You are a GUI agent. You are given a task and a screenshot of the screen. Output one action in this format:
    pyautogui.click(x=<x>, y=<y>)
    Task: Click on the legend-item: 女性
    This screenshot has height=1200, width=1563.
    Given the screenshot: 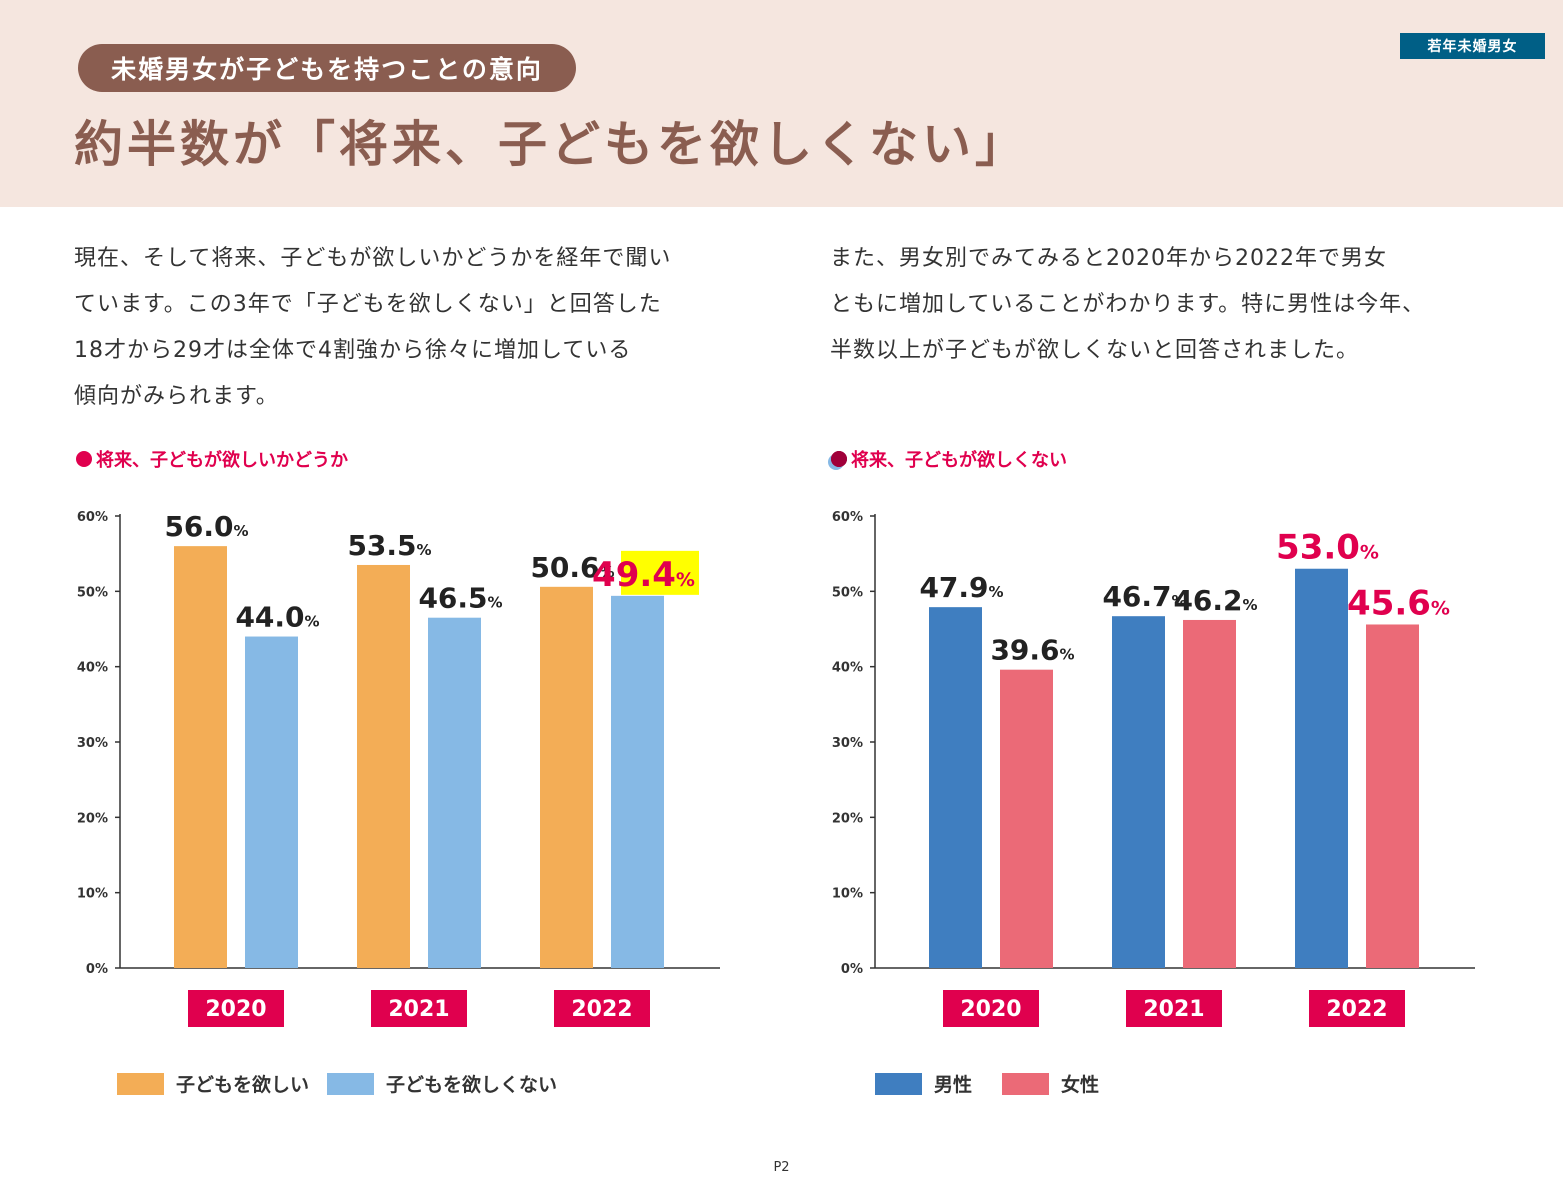 What is the action you would take?
    pyautogui.click(x=1050, y=1083)
    